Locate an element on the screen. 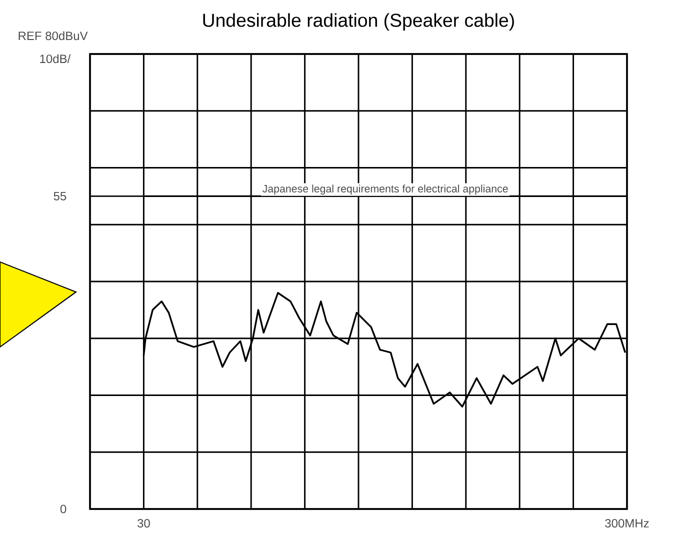 The height and width of the screenshot is (536, 683). y-tick-label: 55 is located at coordinates (60, 196).